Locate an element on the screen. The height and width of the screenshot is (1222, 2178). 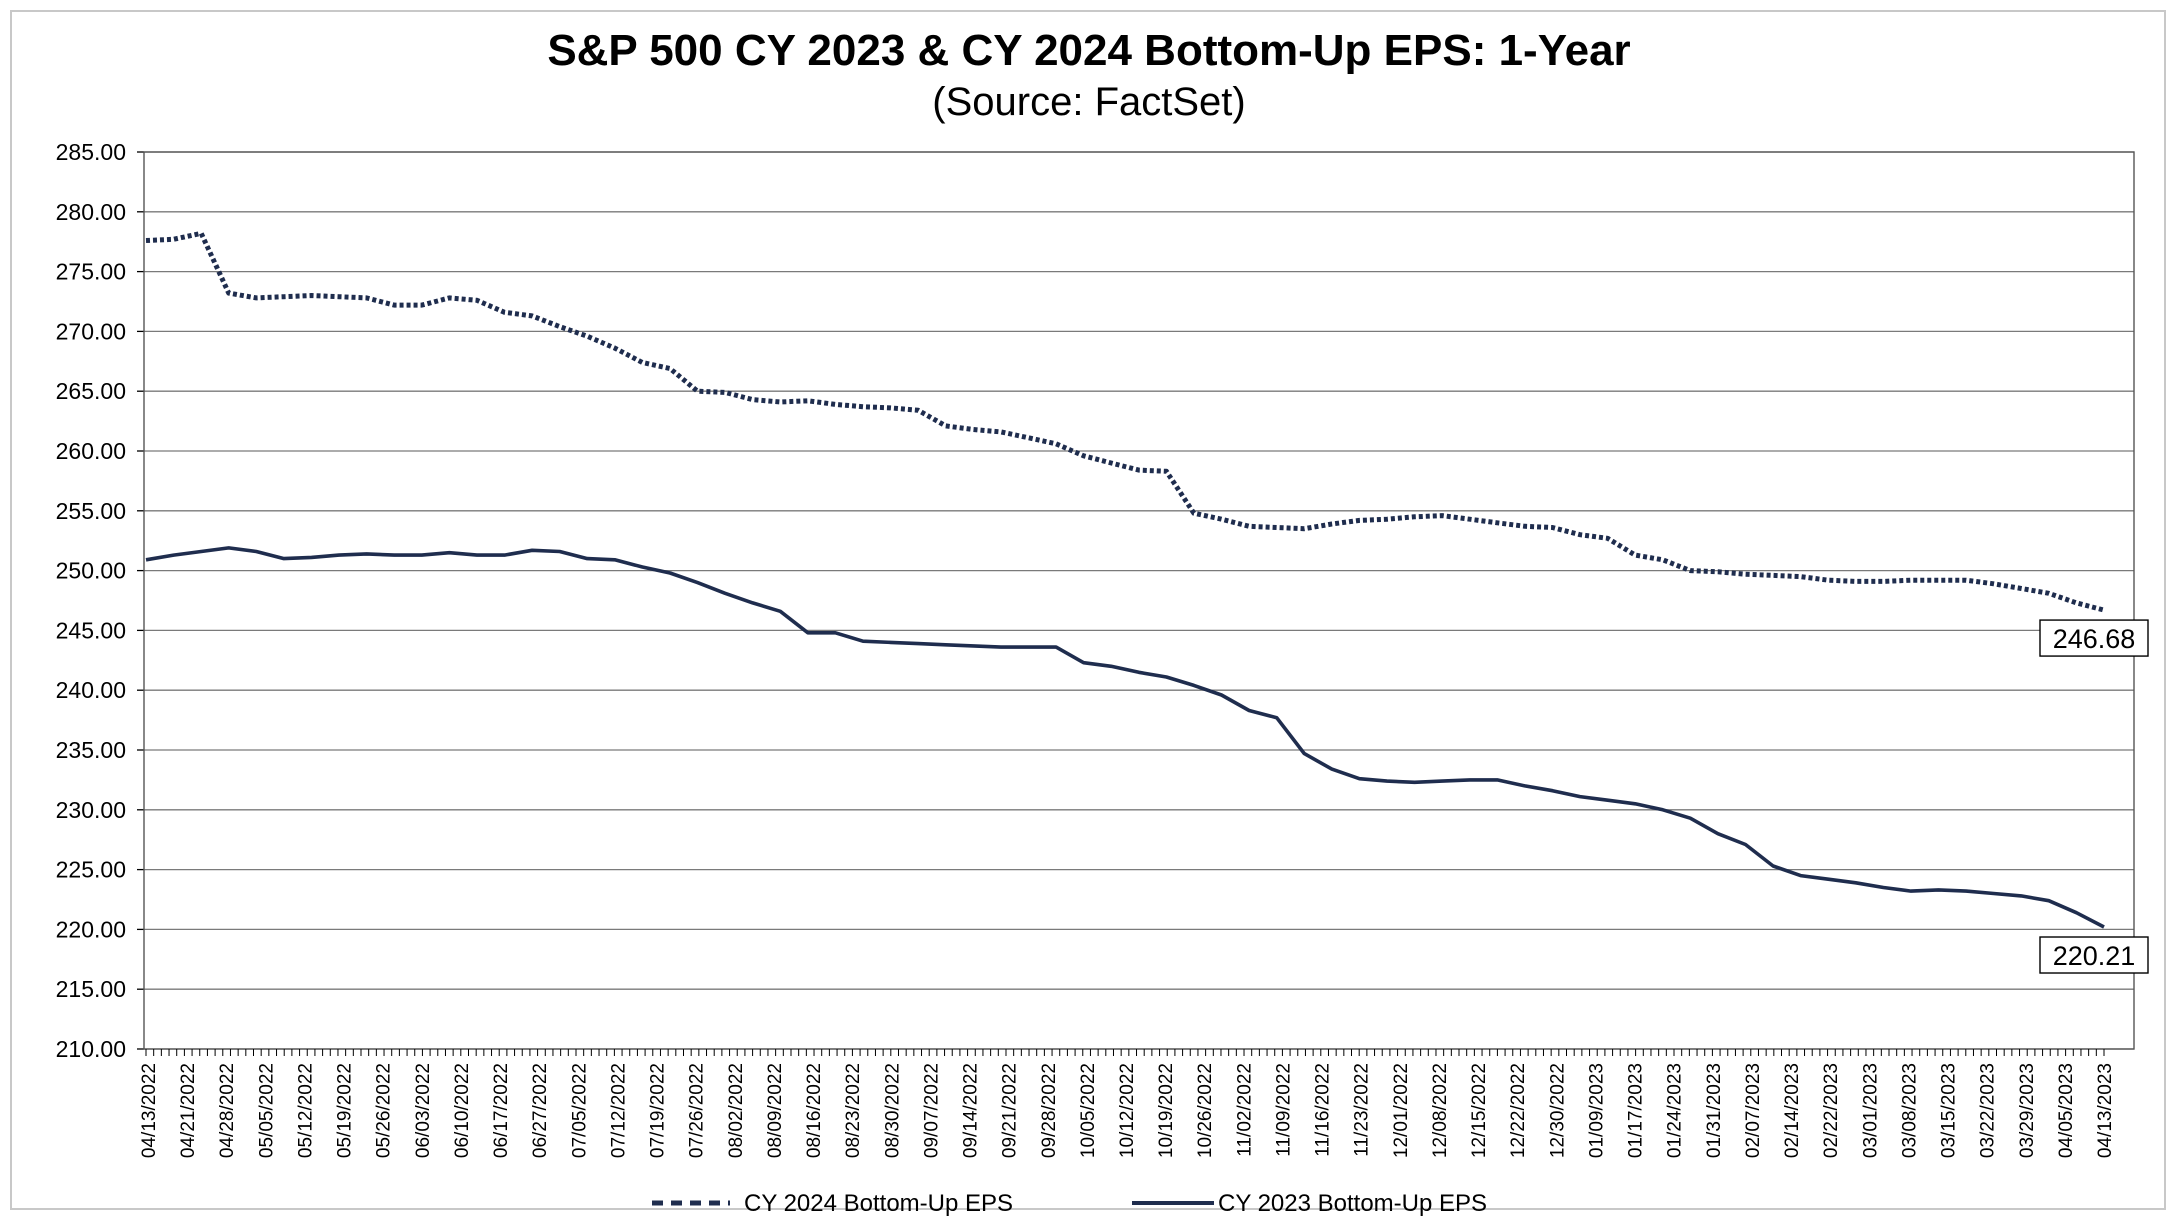
x-tick-label: 08/09/2022 is located at coordinates (775, 1110).